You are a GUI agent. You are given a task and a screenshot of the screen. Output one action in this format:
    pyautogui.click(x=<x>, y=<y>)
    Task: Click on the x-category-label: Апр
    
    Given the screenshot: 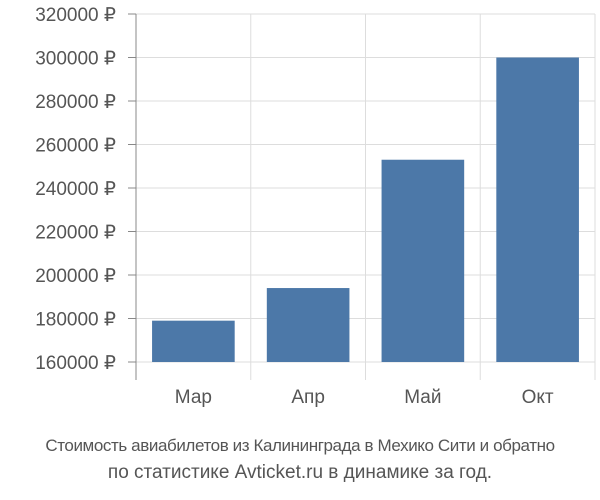 What is the action you would take?
    pyautogui.click(x=308, y=397)
    